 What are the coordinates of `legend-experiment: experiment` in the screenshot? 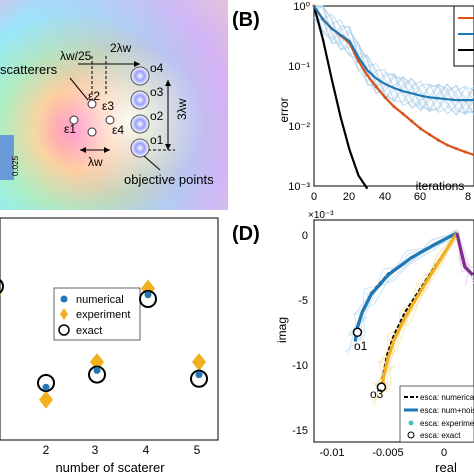 It's located at (103, 315).